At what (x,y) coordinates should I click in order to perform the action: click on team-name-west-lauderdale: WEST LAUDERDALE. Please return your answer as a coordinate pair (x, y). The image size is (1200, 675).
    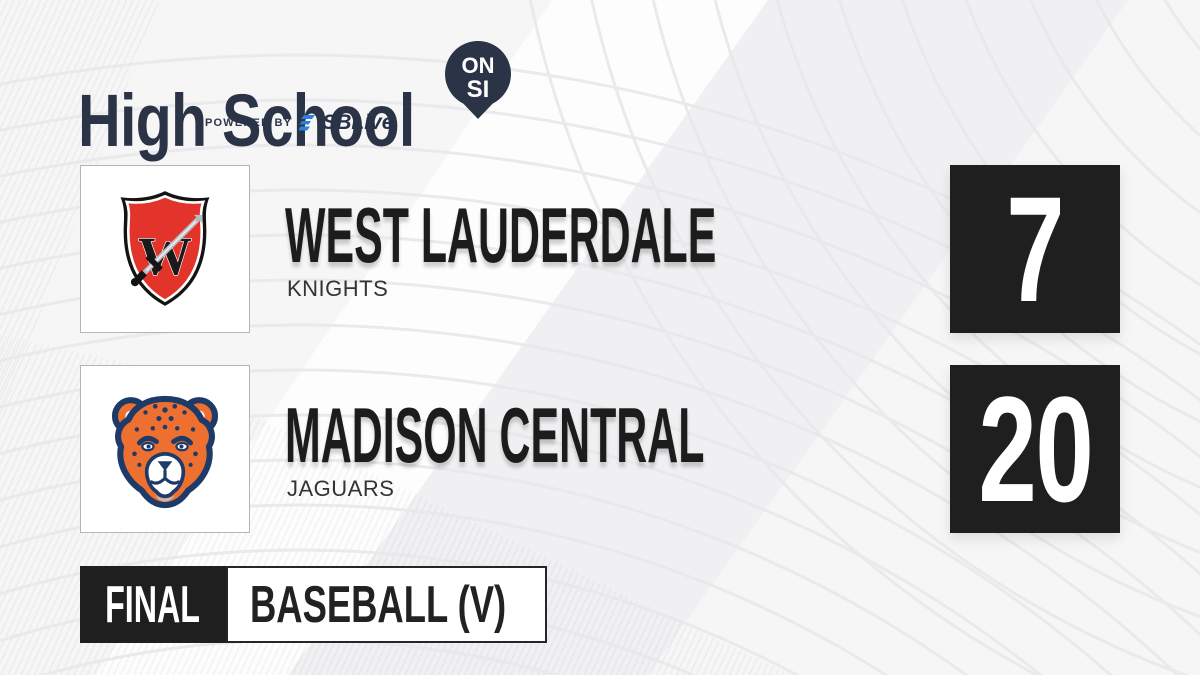
    Looking at the image, I should click on (501, 235).